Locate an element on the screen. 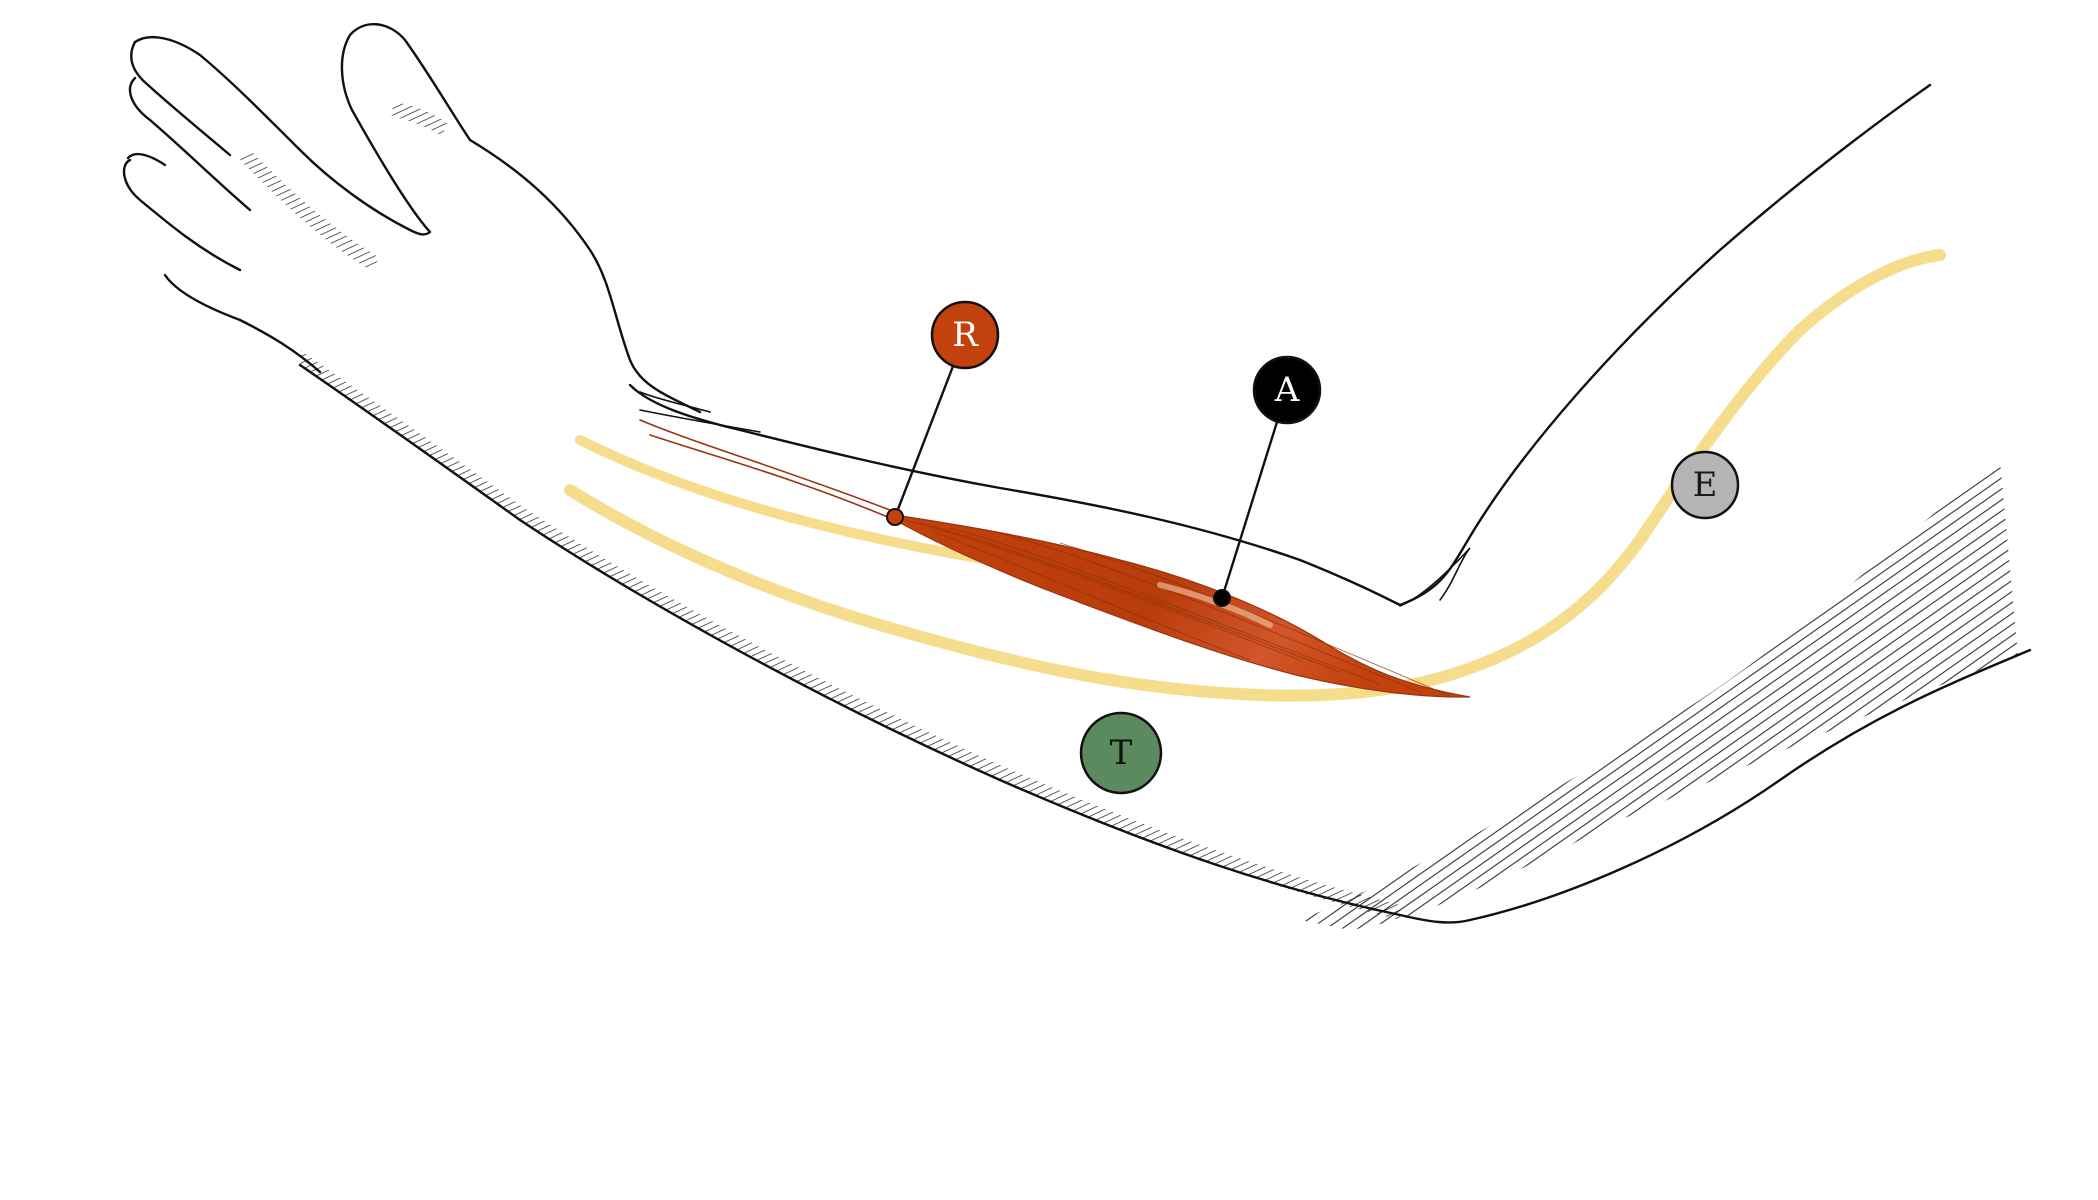  label-A: A is located at coordinates (1287, 390).